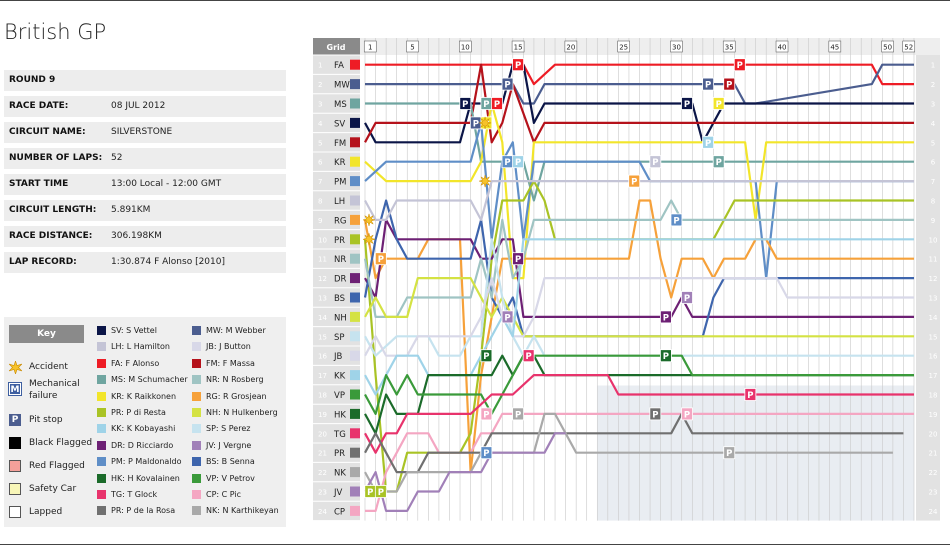  What do you see at coordinates (475, 0) in the screenshot?
I see `top-rule` at bounding box center [475, 0].